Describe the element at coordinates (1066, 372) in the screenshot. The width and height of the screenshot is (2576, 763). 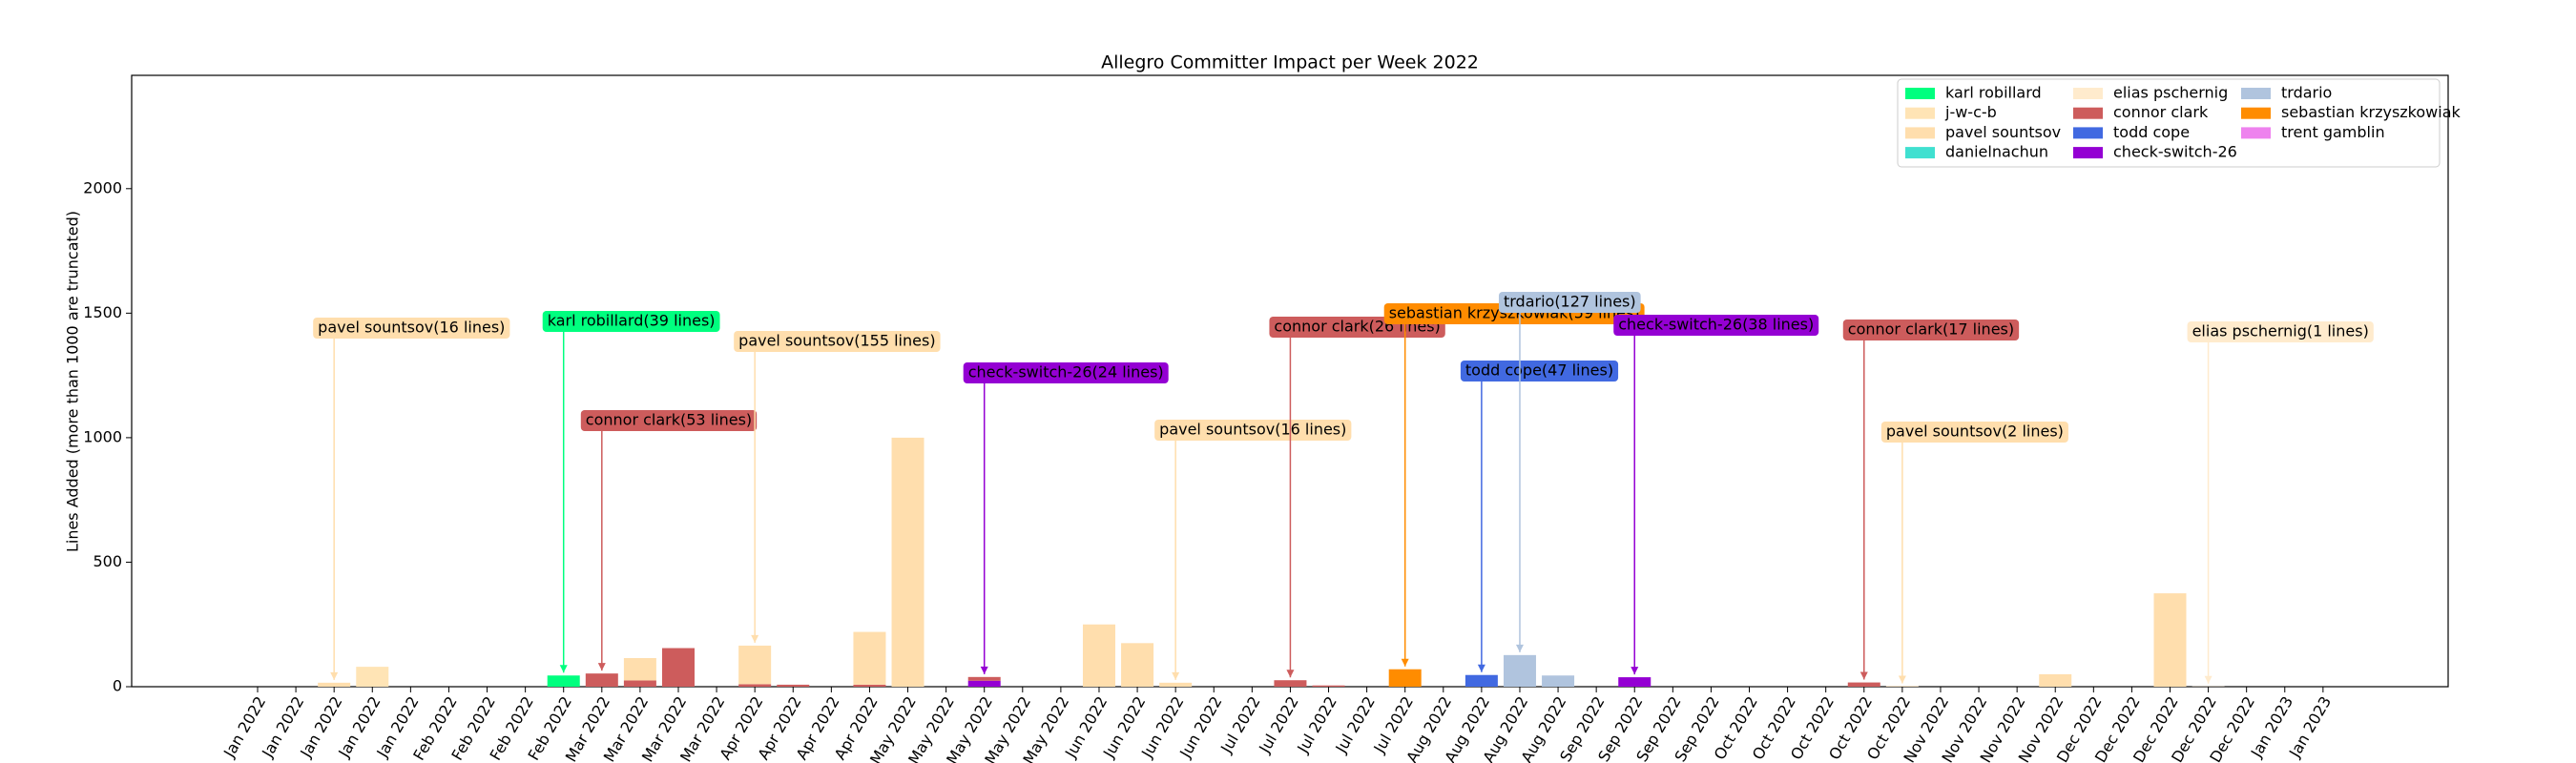
I see `annotation-text: check-switch-26(24 lines)` at that location.